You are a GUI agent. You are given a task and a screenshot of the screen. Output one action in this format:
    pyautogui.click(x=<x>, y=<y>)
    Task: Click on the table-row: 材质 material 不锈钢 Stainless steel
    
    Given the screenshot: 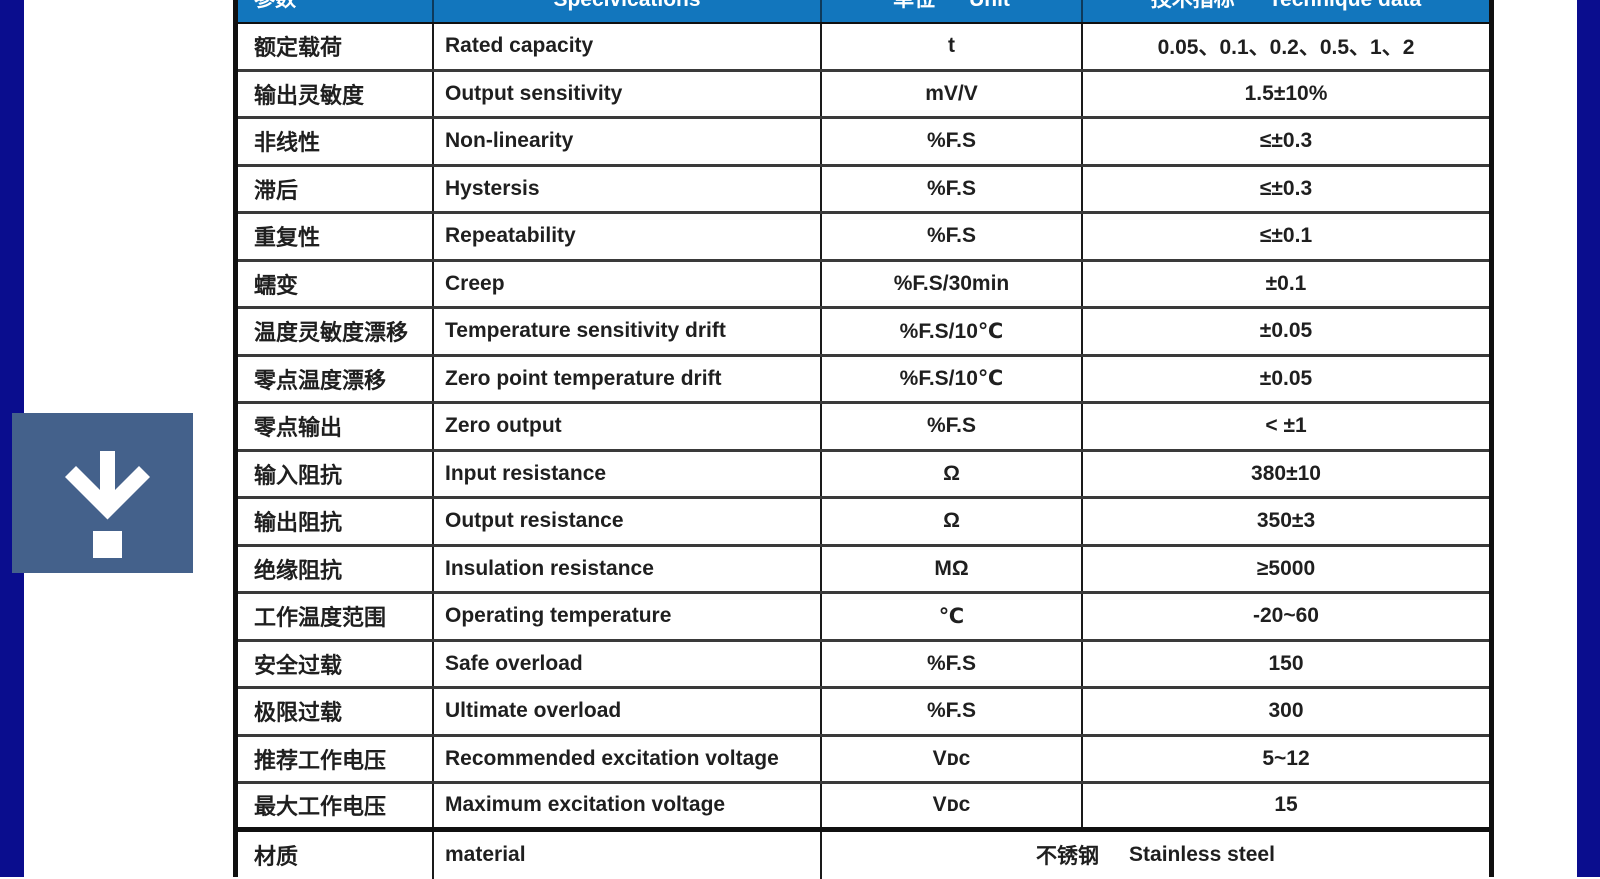 What is the action you would take?
    pyautogui.click(x=863, y=855)
    